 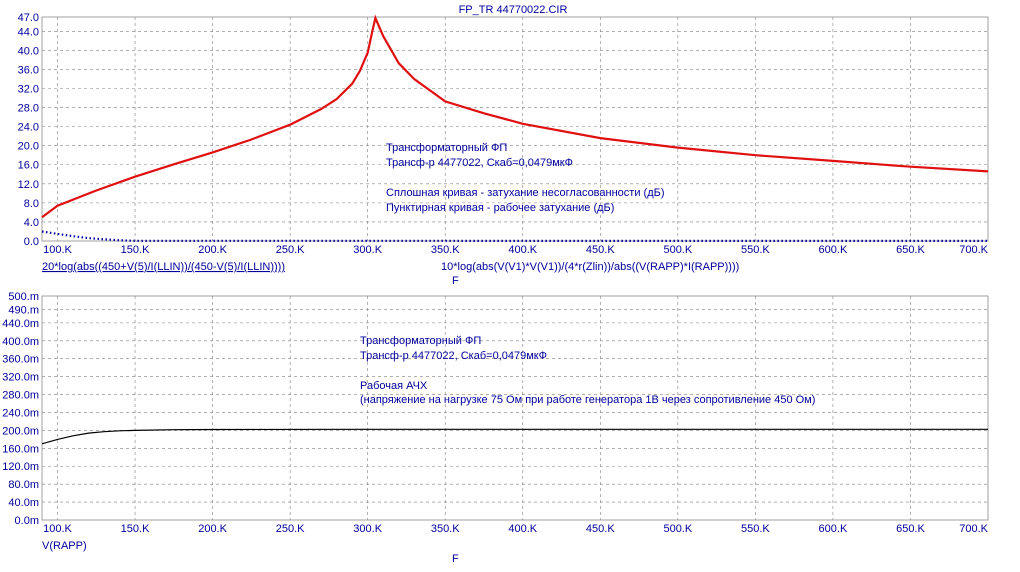 I want to click on bottom-annotation-2: Трансф-р 4477022, Скаб=0,0479мкФ, so click(x=453, y=356).